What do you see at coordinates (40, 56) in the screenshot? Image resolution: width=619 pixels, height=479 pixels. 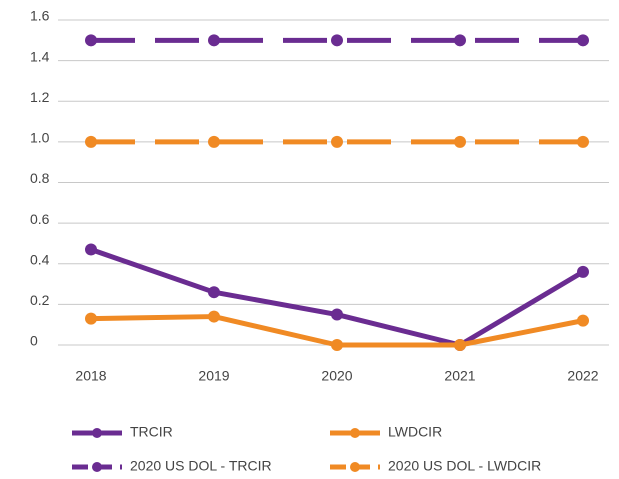 I see `y-tick-label: 1.4` at bounding box center [40, 56].